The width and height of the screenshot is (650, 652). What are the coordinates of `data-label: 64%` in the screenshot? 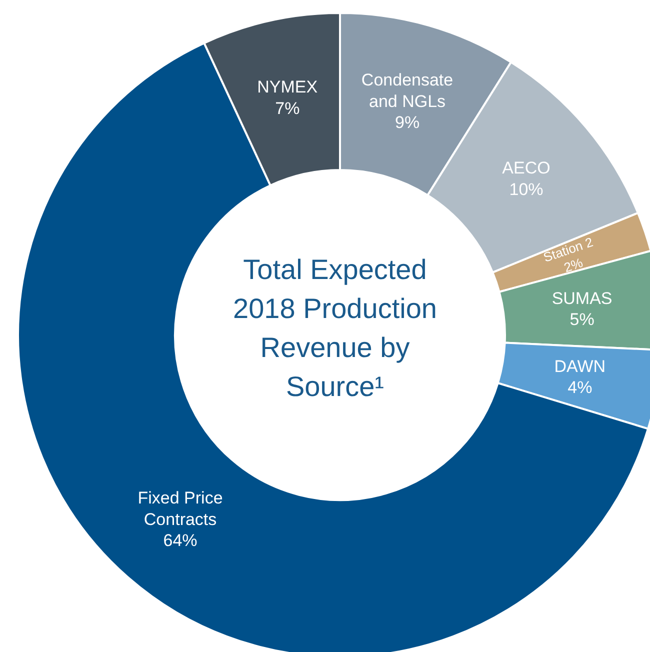 It's located at (180, 540).